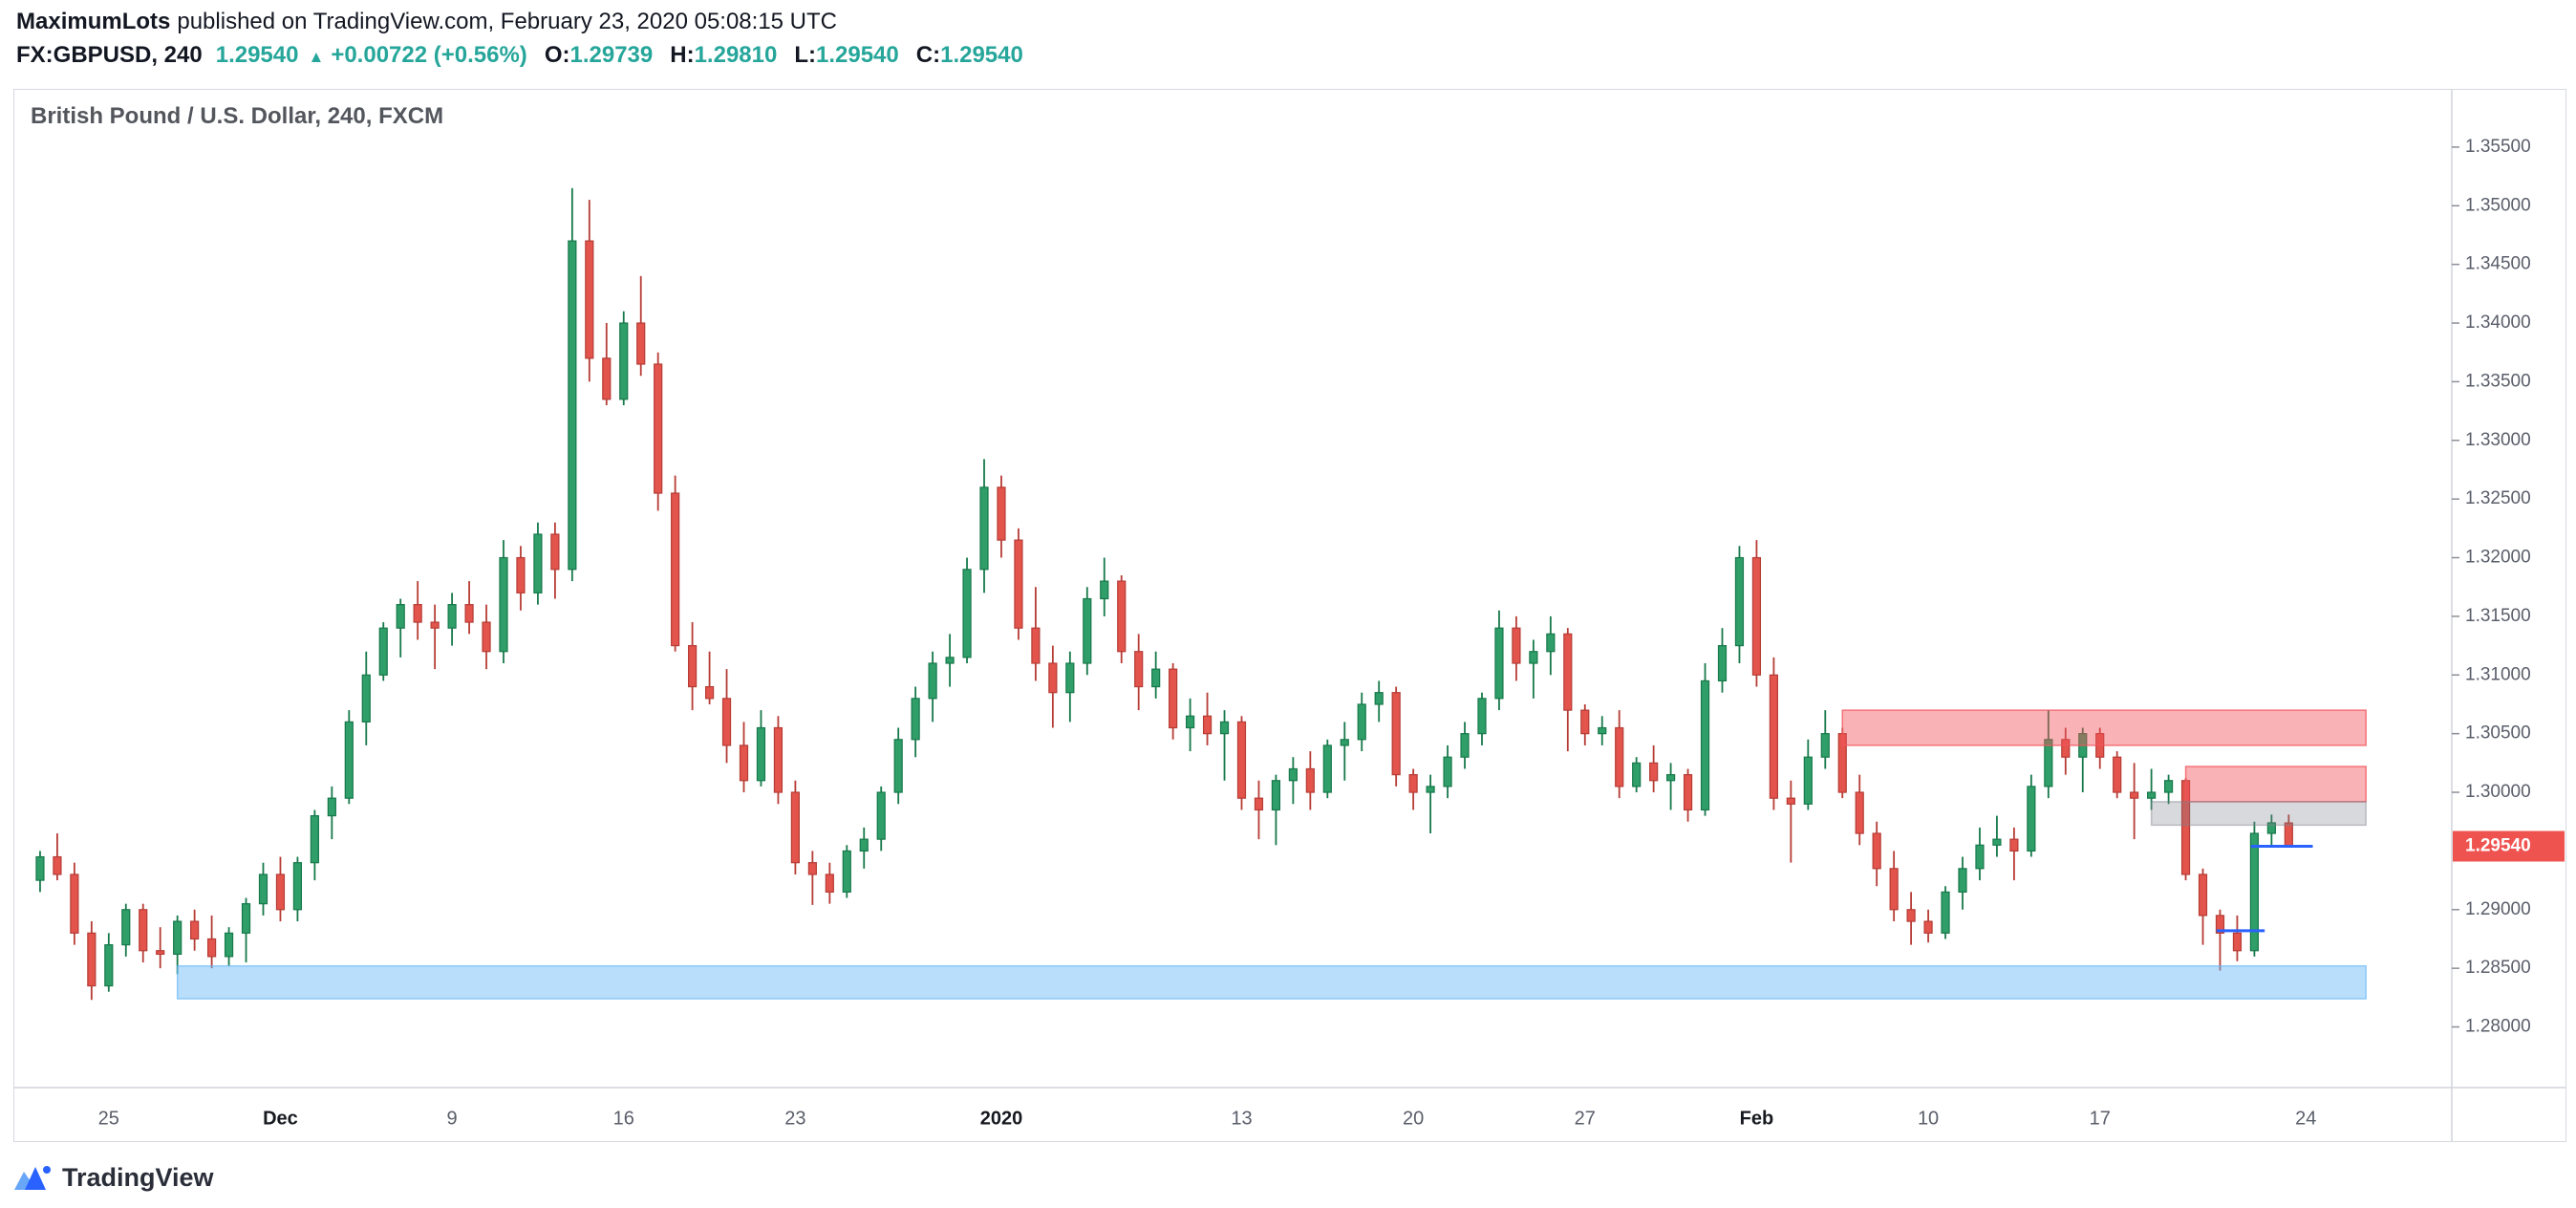 The image size is (2576, 1208). Describe the element at coordinates (557, 55) in the screenshot. I see `open-label: O:` at that location.